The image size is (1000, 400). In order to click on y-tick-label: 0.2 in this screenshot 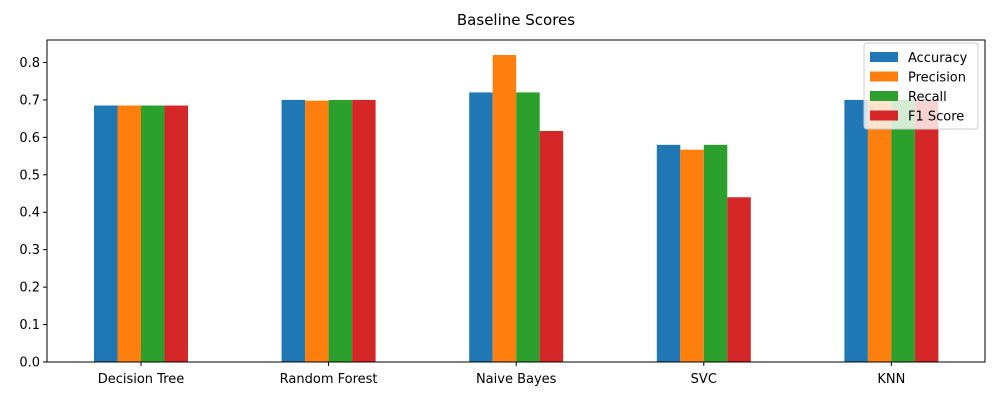, I will do `click(29, 288)`.